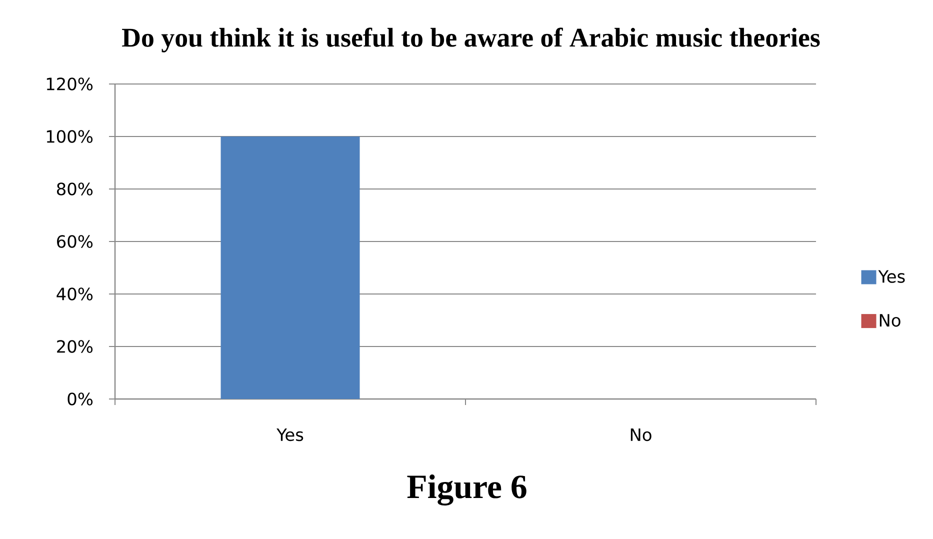 The image size is (933, 539). I want to click on y-tick-label: 0%, so click(80, 399).